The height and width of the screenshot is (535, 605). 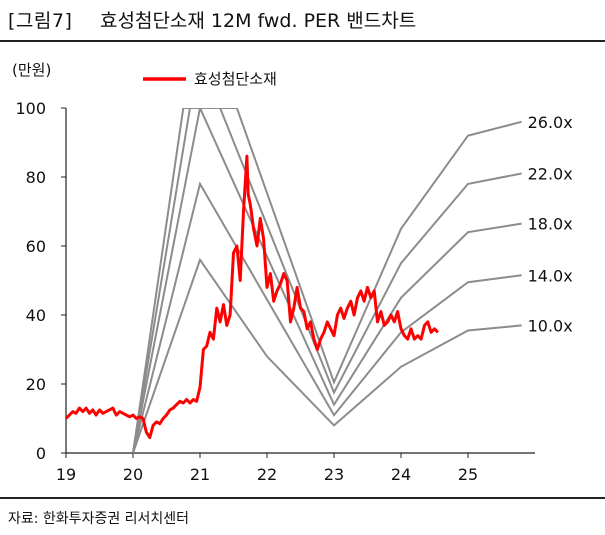 I want to click on title-bar: [그림7] 효성첨단소재 12M fwd. PER 밴드차트, so click(x=302, y=20).